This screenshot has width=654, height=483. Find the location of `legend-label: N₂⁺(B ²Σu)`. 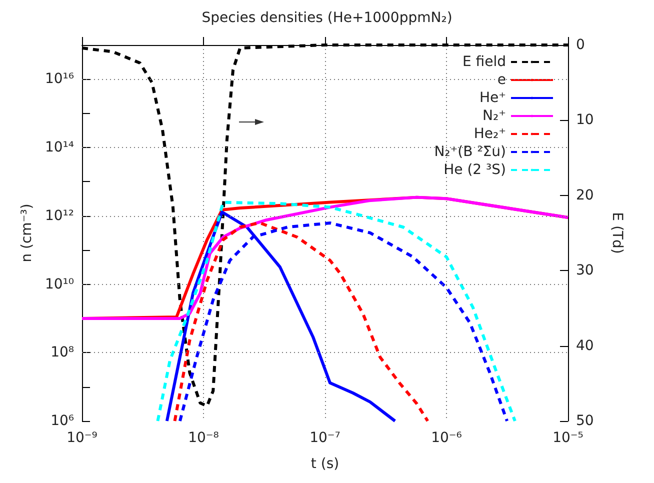

legend-label: N₂⁺(B ²Σu) is located at coordinates (470, 152).